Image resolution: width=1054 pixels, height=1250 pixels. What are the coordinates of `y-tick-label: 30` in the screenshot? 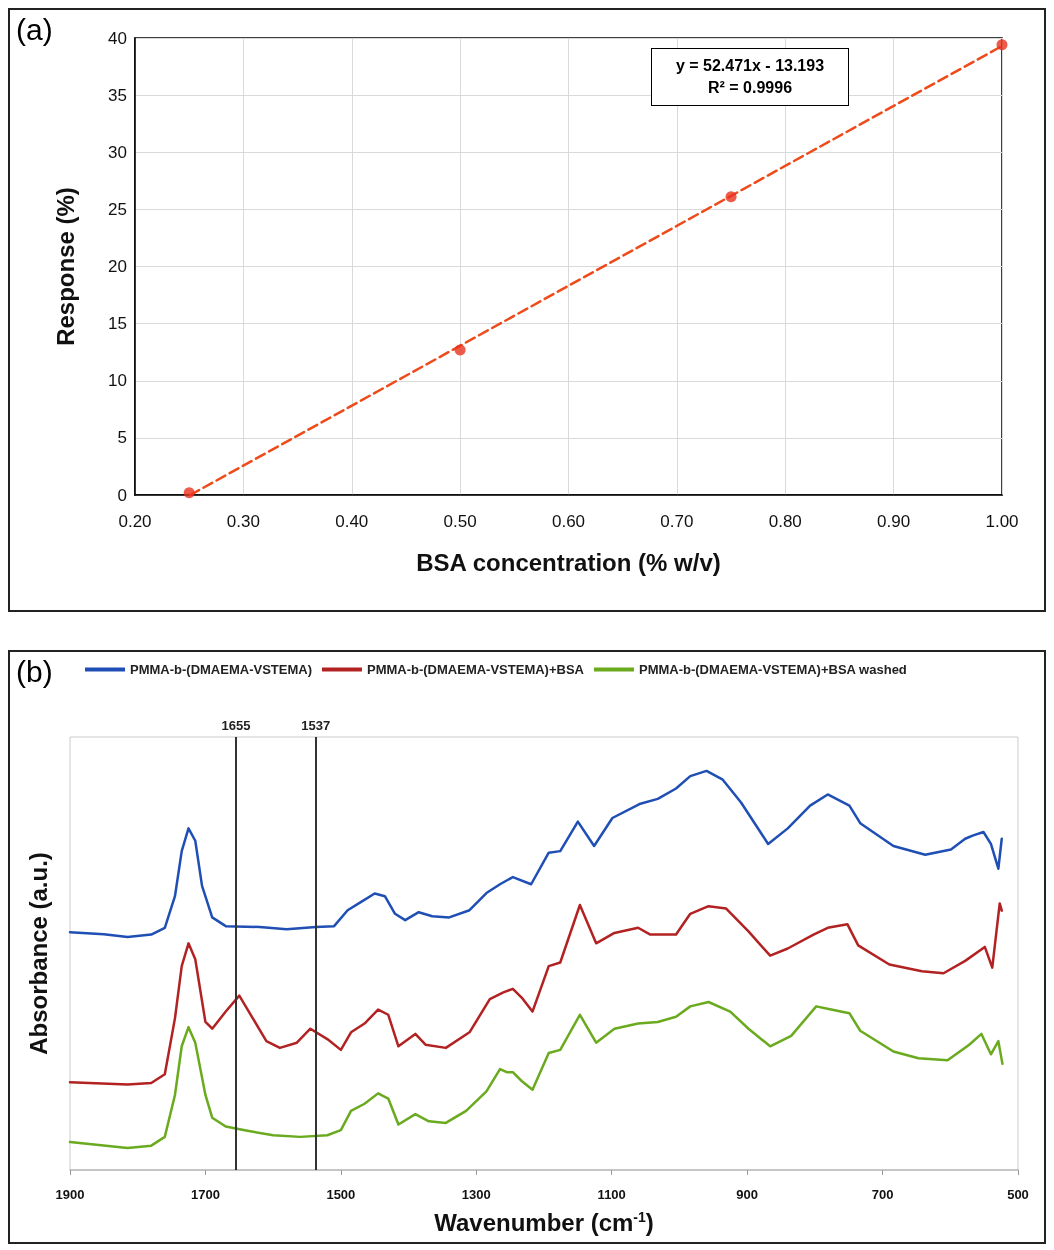 It's located at (117, 152).